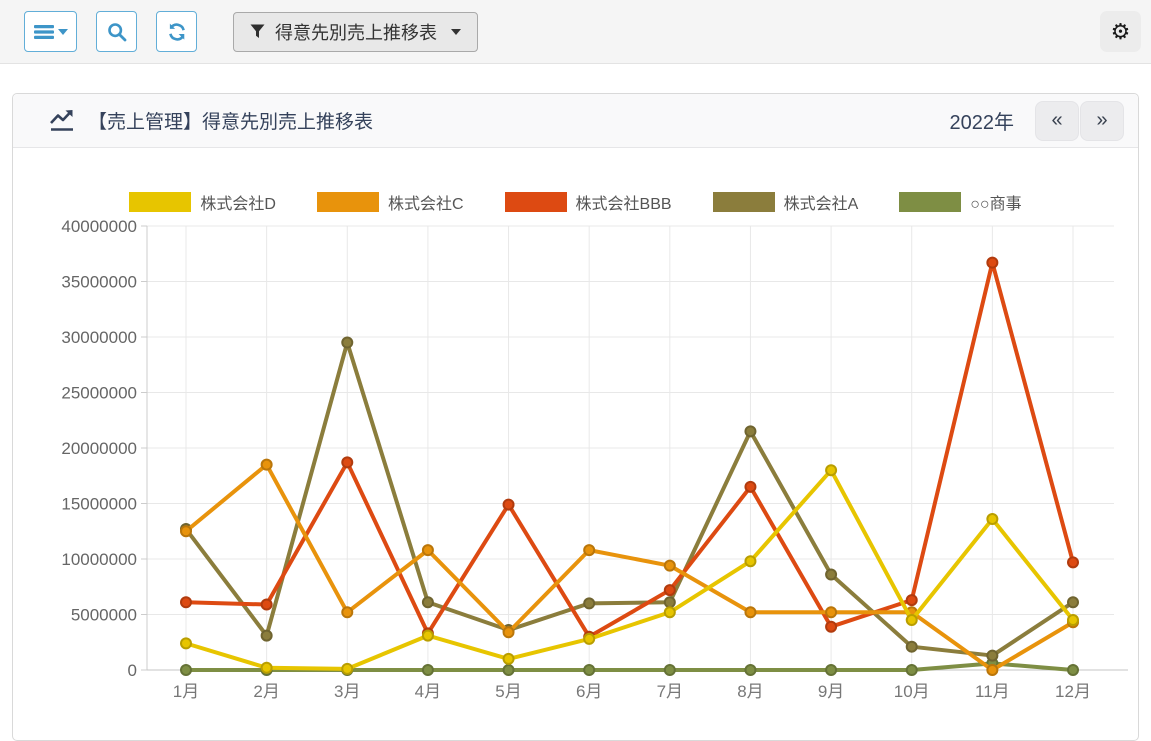 The width and height of the screenshot is (1151, 741). What do you see at coordinates (43, 31) in the screenshot?
I see `hamburger-icon` at bounding box center [43, 31].